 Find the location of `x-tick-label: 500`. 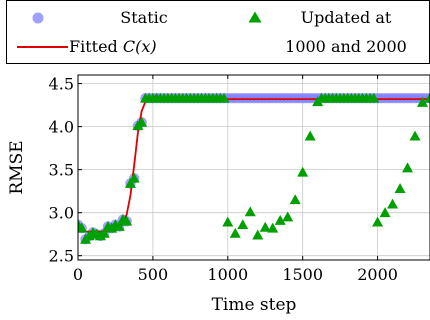

x-tick-label: 500 is located at coordinates (153, 274).